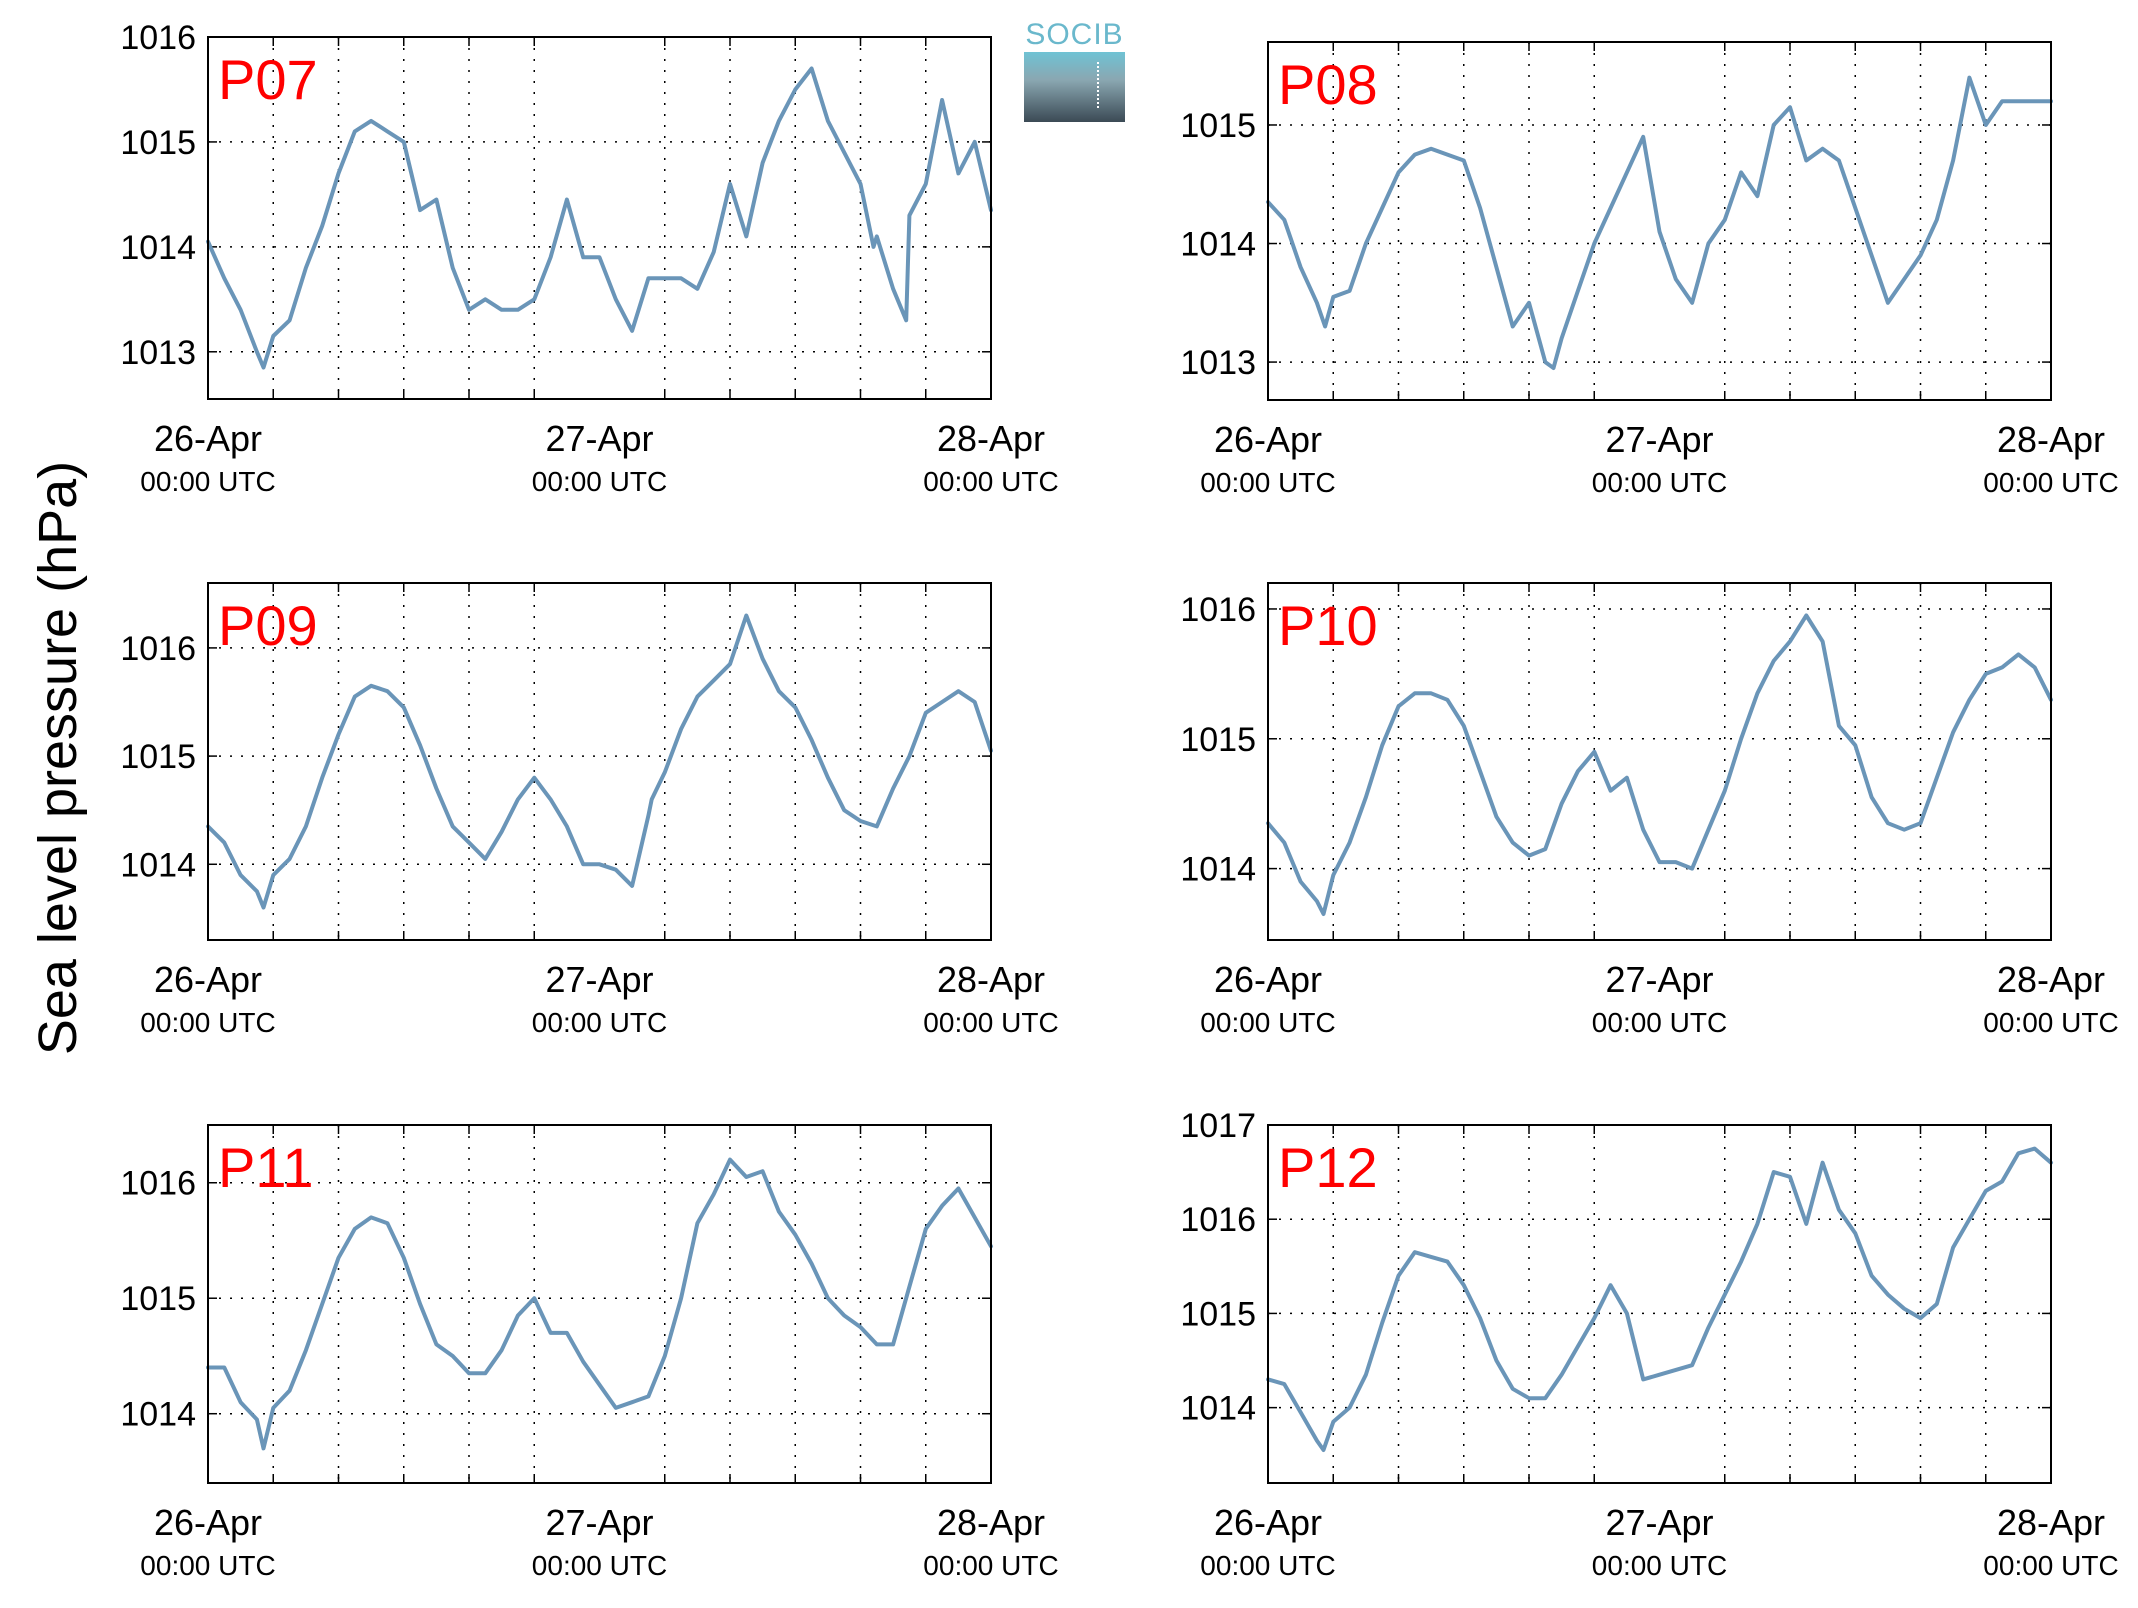  Describe the element at coordinates (1074, 87) in the screenshot. I see `logo-graphic` at that location.